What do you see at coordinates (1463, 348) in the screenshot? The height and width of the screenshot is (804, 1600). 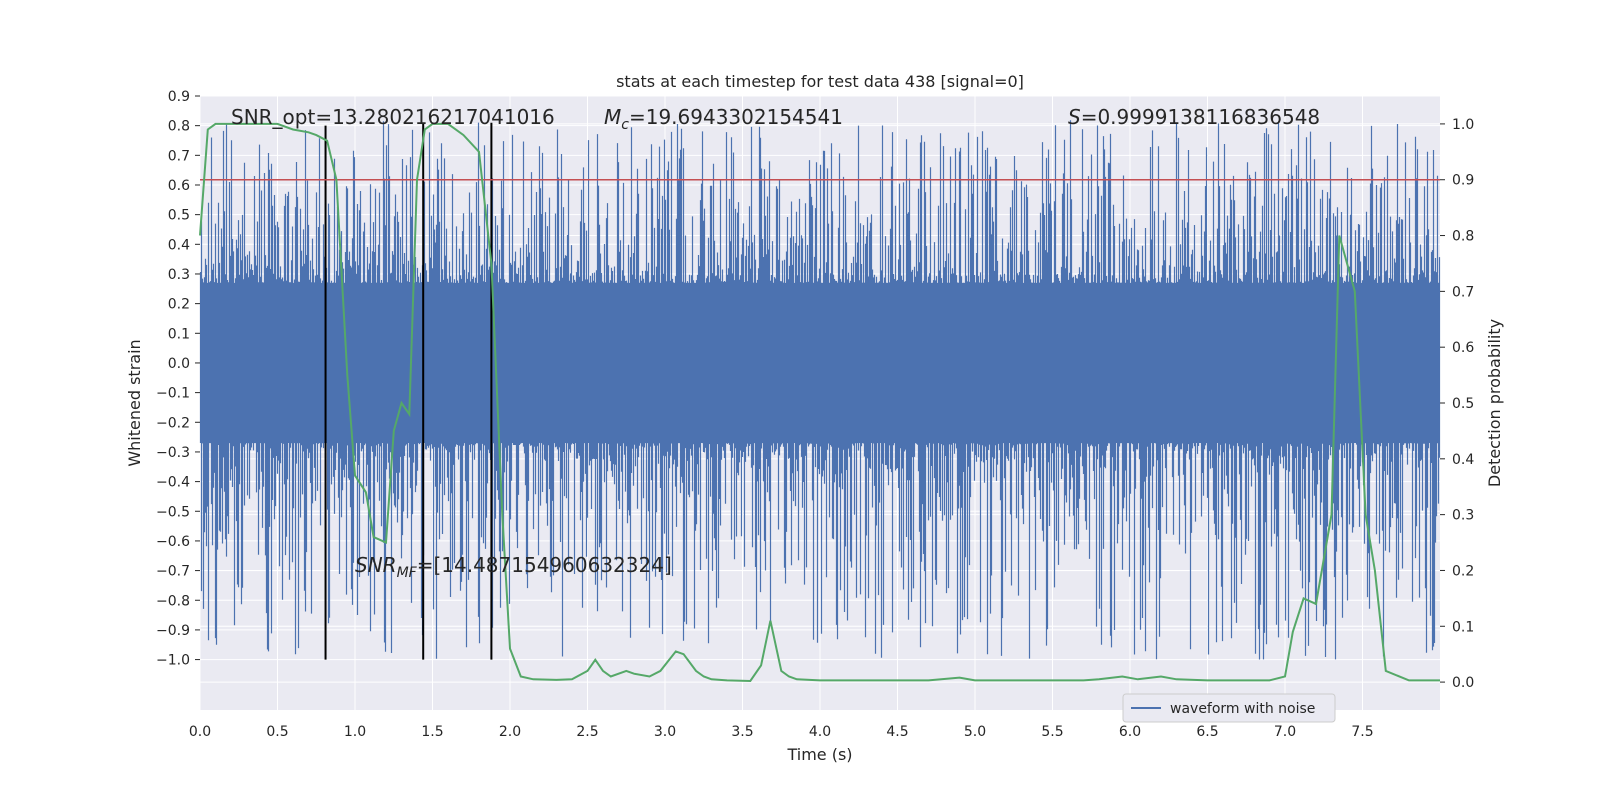 I see `y-right-tick-label: 0.6` at bounding box center [1463, 348].